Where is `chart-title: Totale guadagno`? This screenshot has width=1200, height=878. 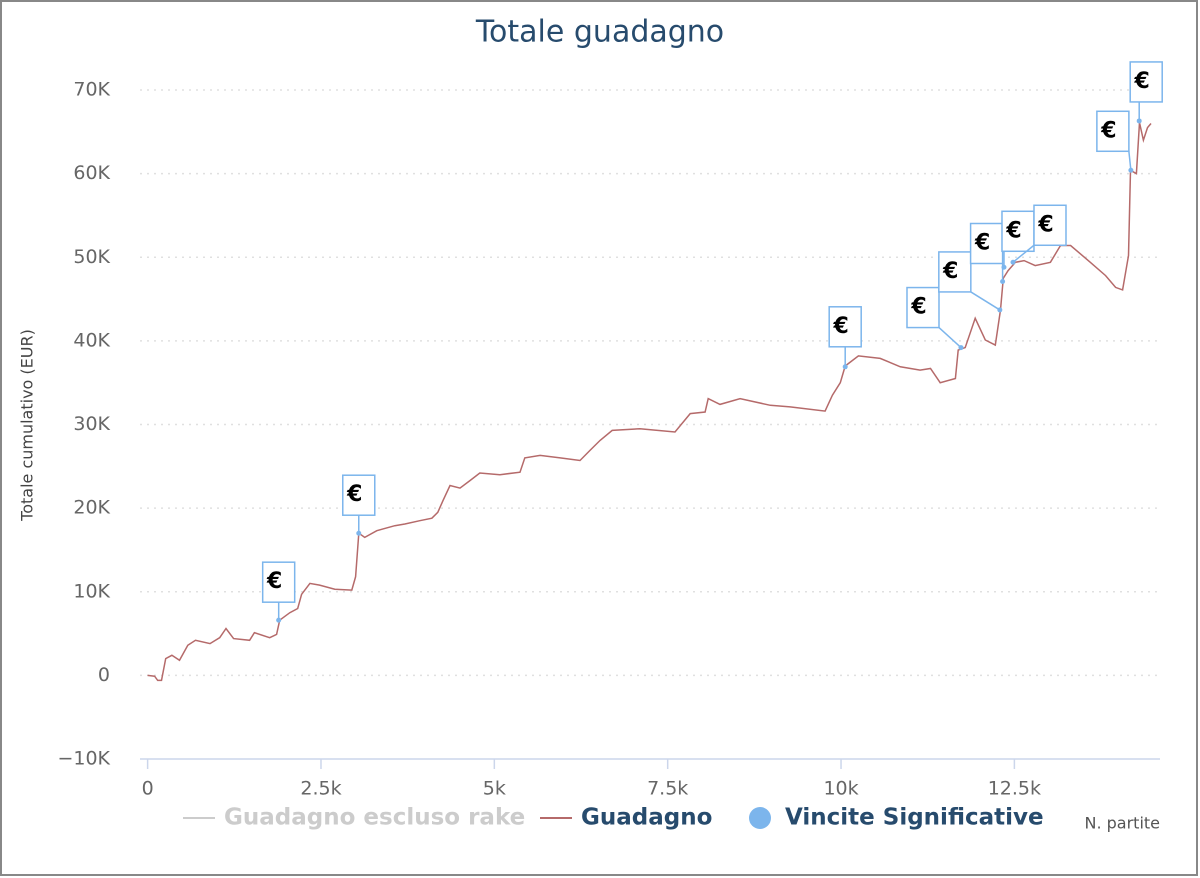
chart-title: Totale guadagno is located at coordinates (599, 32).